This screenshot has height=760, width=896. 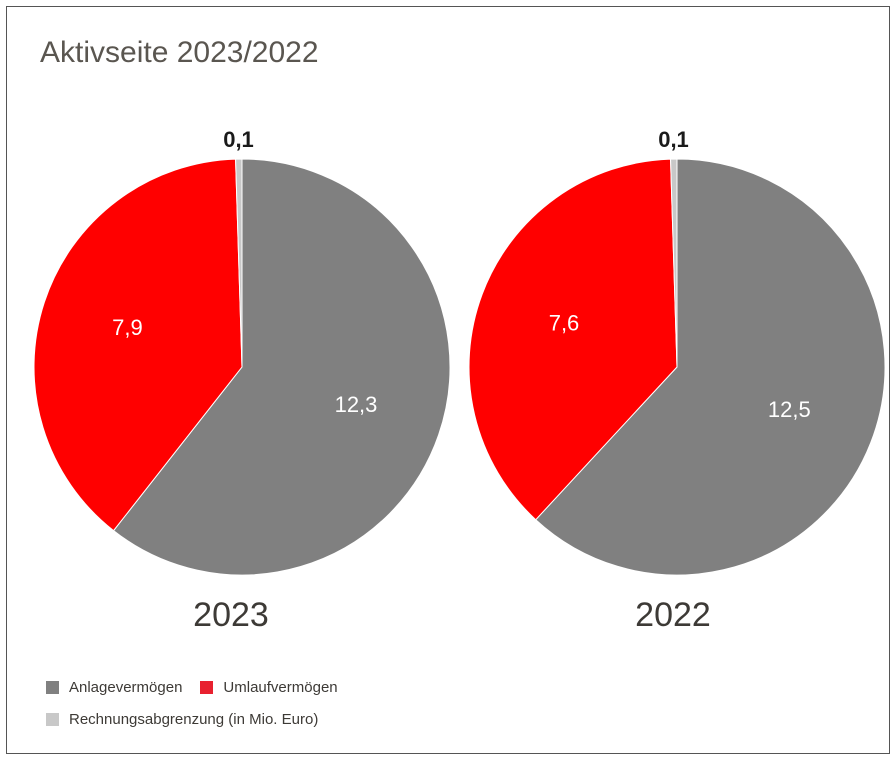 What do you see at coordinates (52, 719) in the screenshot?
I see `legend-swatch-rechnungsabgrenzung` at bounding box center [52, 719].